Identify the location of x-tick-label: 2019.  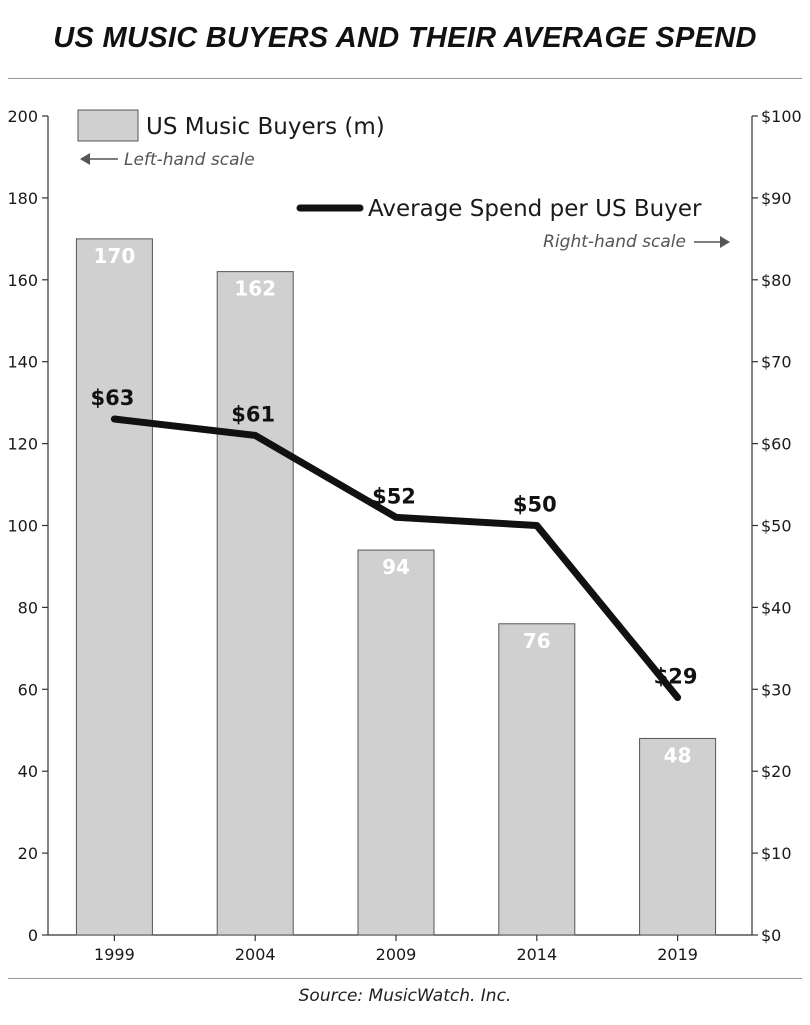
(677, 954).